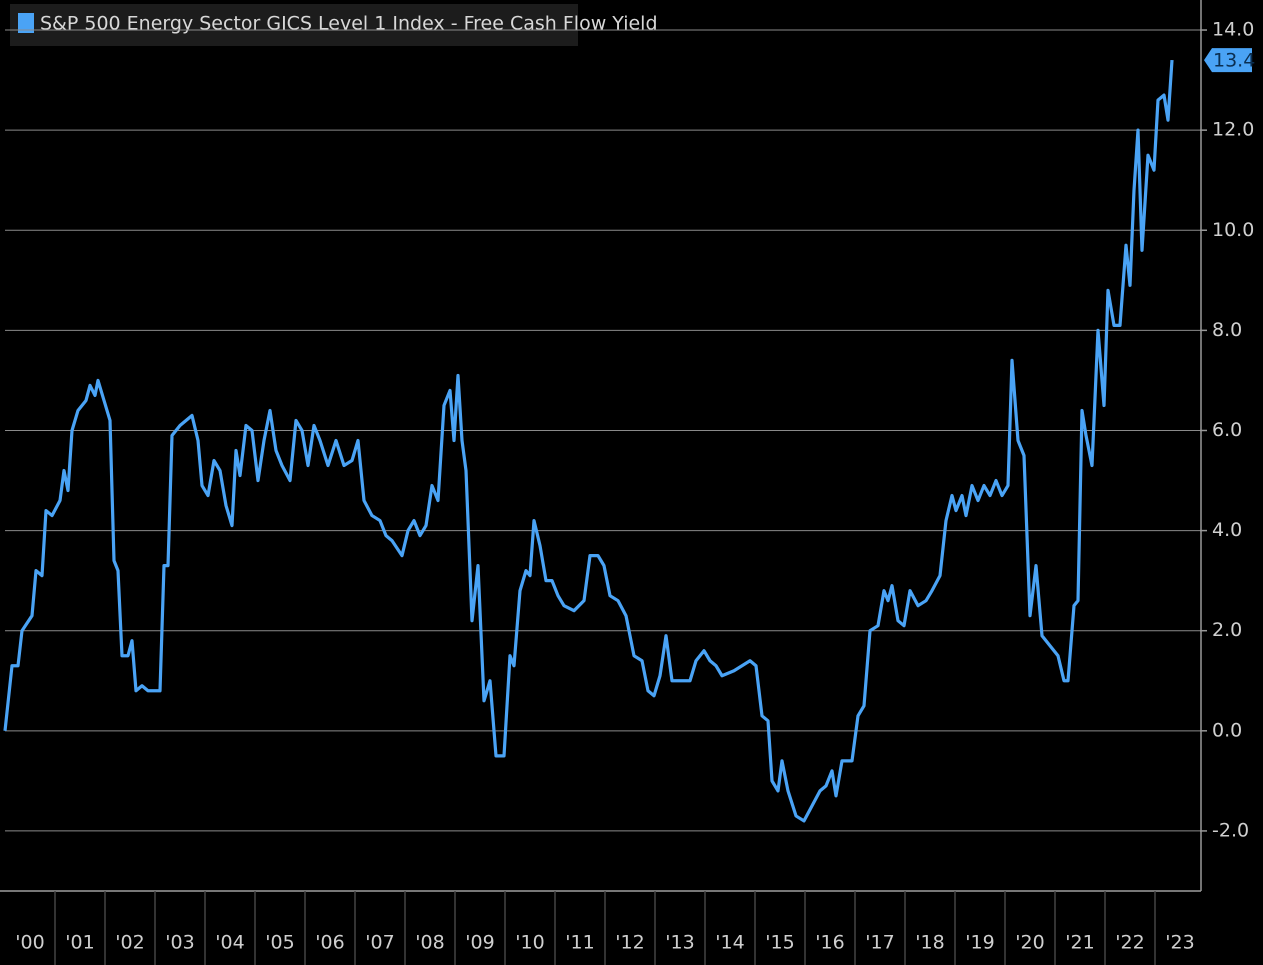 This screenshot has width=1263, height=965. What do you see at coordinates (1079, 943) in the screenshot?
I see `x-tick-label: '21` at bounding box center [1079, 943].